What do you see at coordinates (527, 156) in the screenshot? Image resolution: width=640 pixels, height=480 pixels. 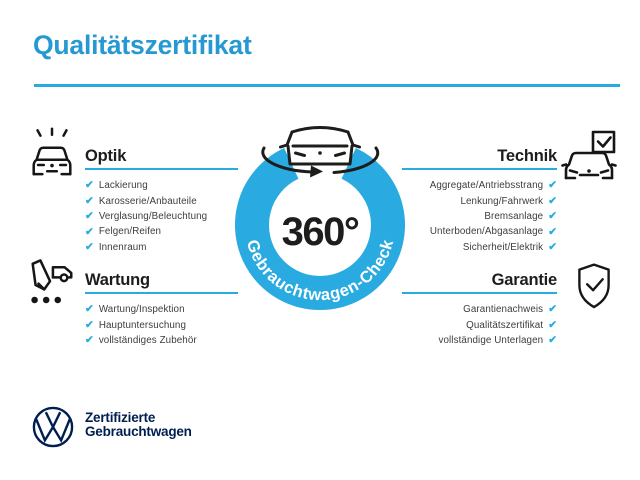 I see `section-heading: Technik` at bounding box center [527, 156].